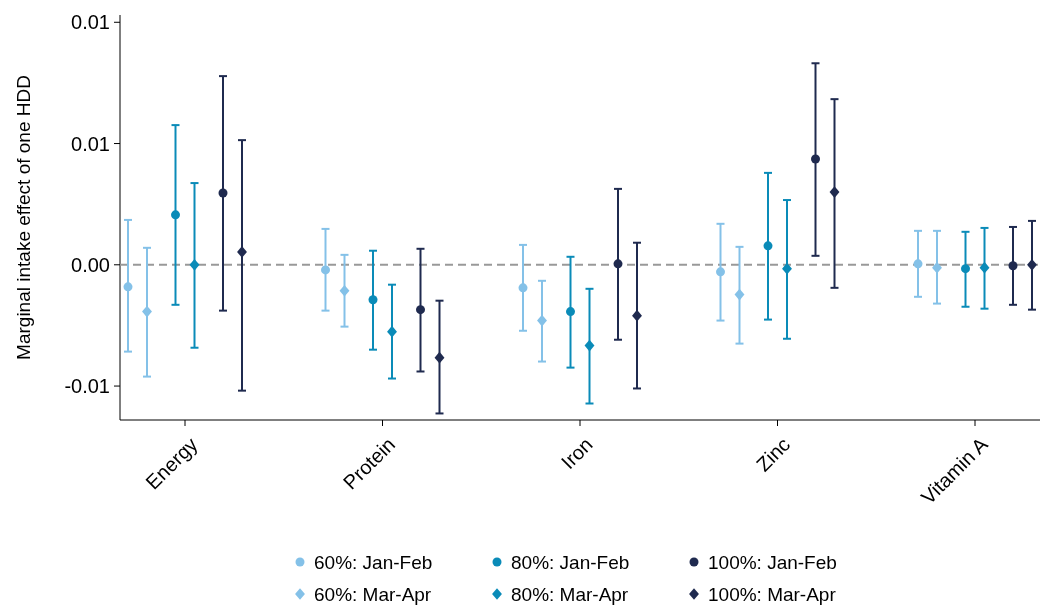 This screenshot has height=607, width=1043. What do you see at coordinates (772, 594) in the screenshot?
I see `legend-label: 100%: Mar-Apr` at bounding box center [772, 594].